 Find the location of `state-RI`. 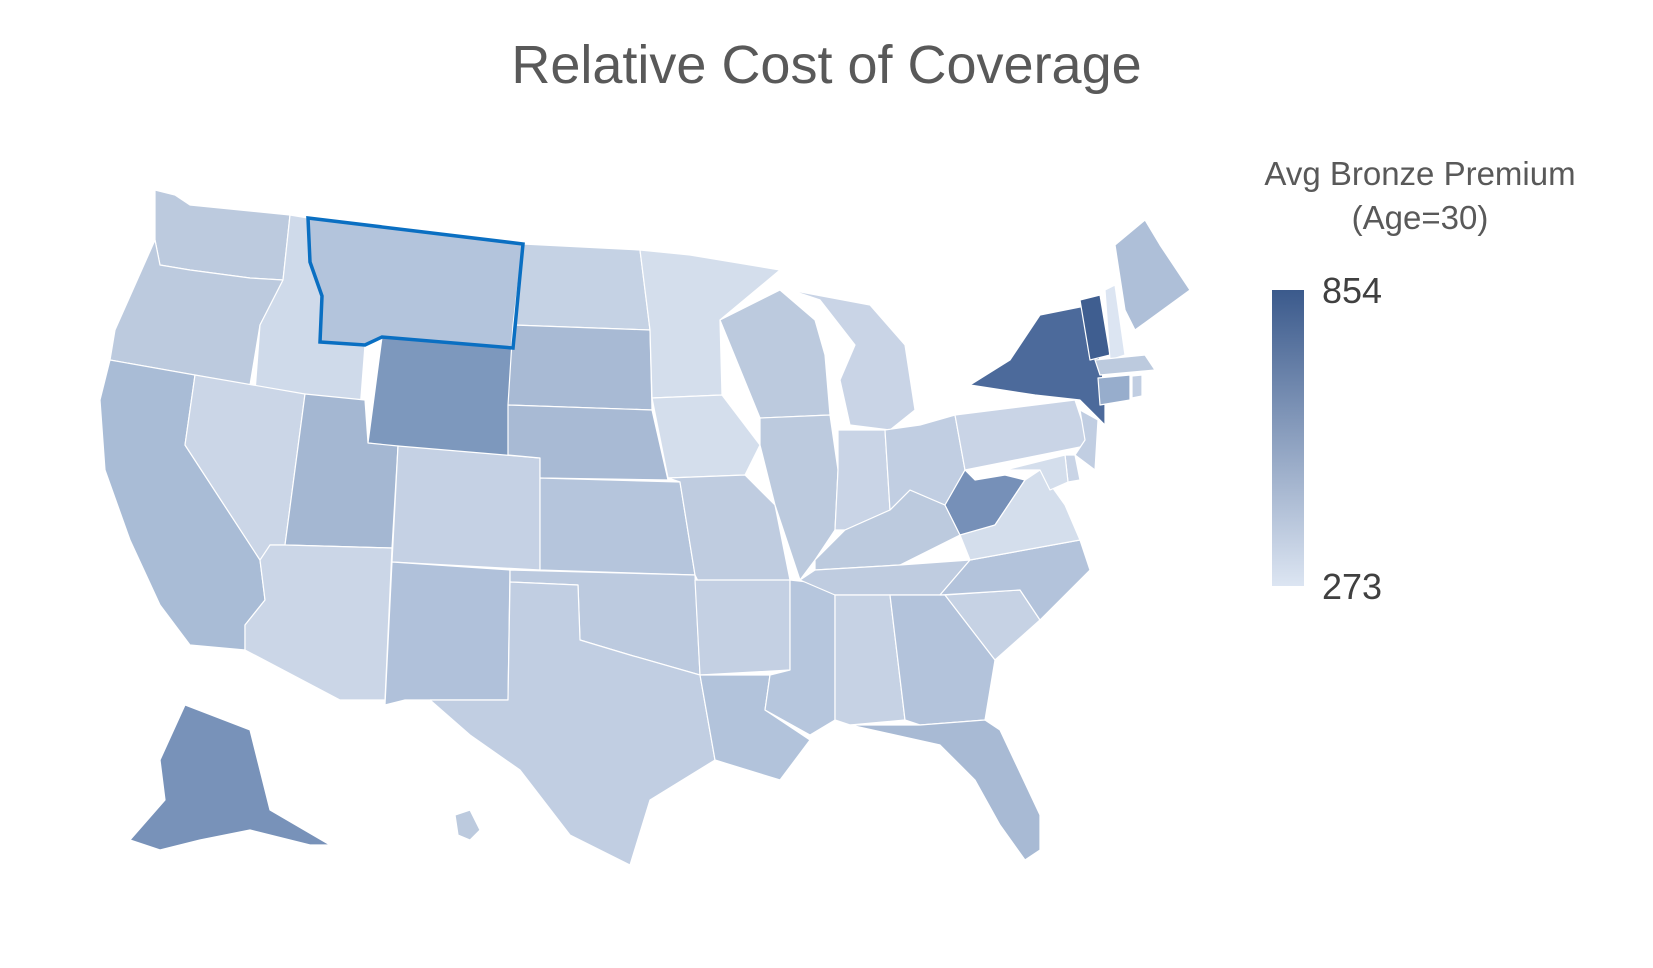

state-RI is located at coordinates (1137, 386).